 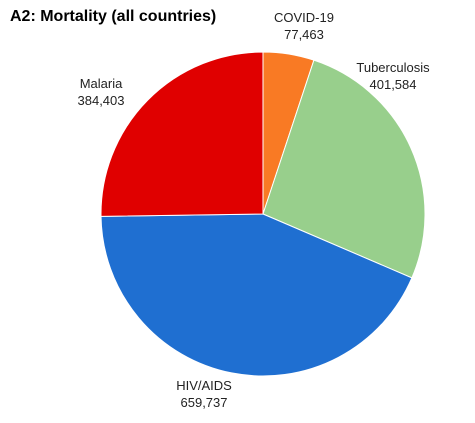 What do you see at coordinates (393, 84) in the screenshot?
I see `slice-value-tuberculosis: 401,584` at bounding box center [393, 84].